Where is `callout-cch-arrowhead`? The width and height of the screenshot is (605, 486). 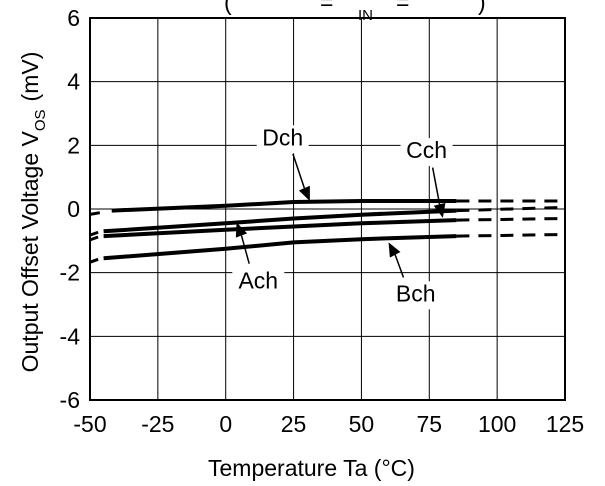 callout-cch-arrowhead is located at coordinates (439, 210).